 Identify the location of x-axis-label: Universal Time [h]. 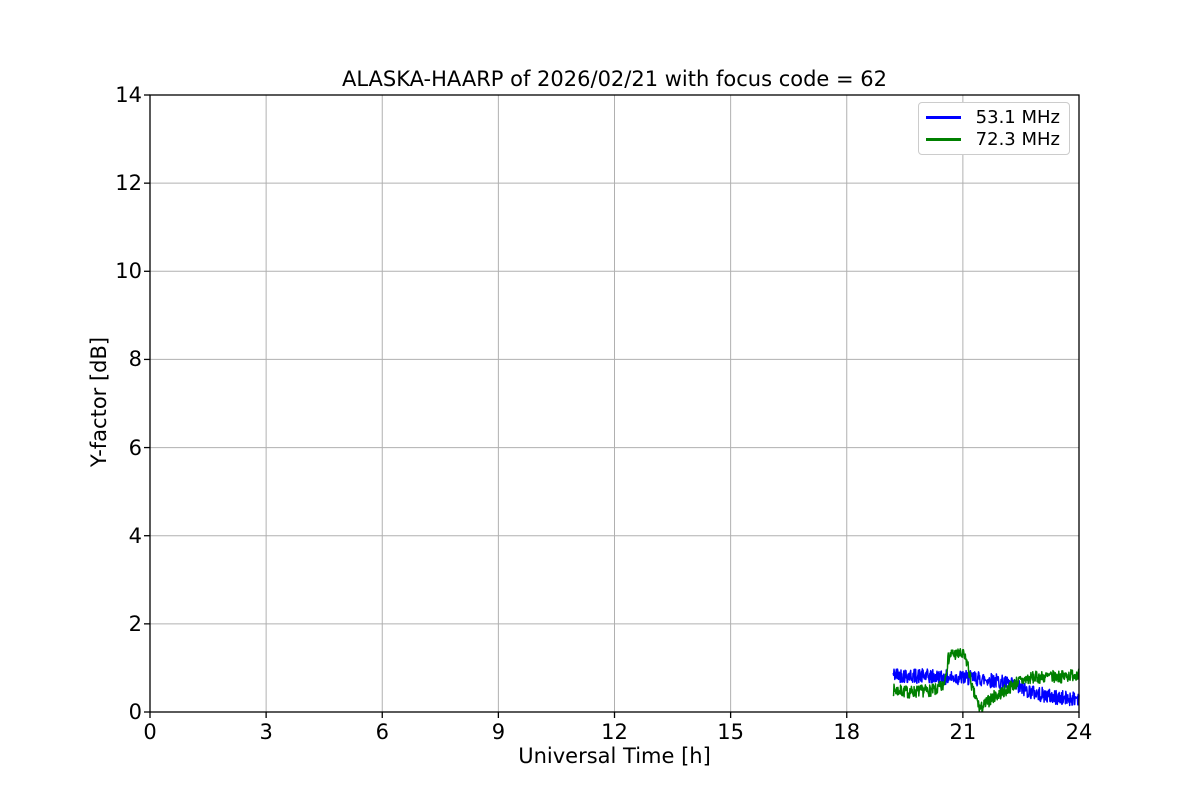
(614, 756).